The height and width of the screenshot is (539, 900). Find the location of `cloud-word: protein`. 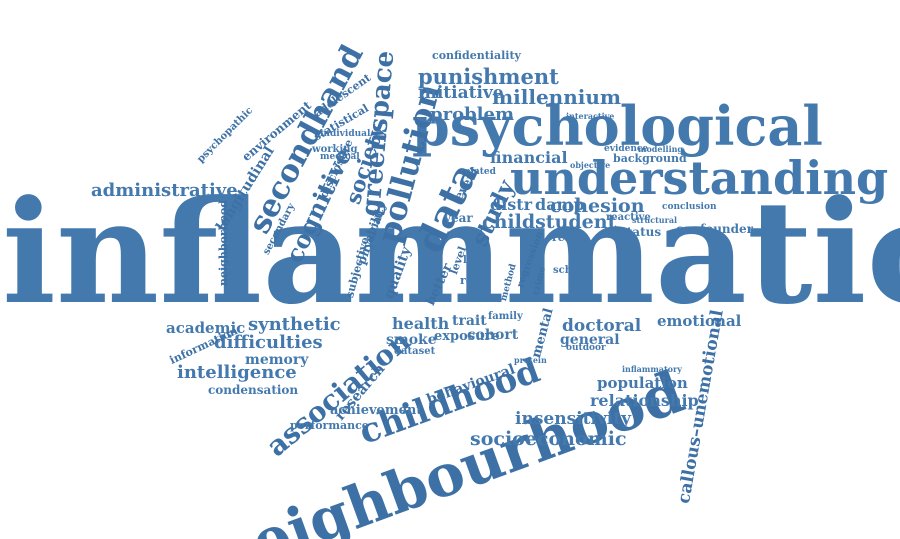

cloud-word: protein is located at coordinates (530, 360).